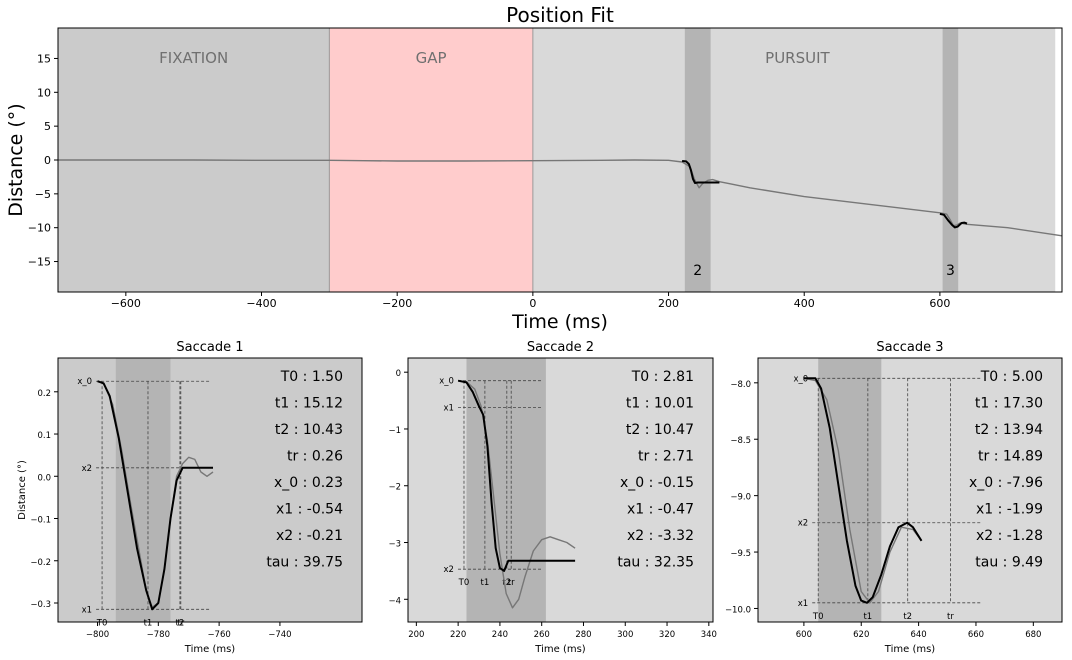 The image size is (1072, 660). What do you see at coordinates (559, 322) in the screenshot?
I see `main-xlabel: Time (ms)` at bounding box center [559, 322].